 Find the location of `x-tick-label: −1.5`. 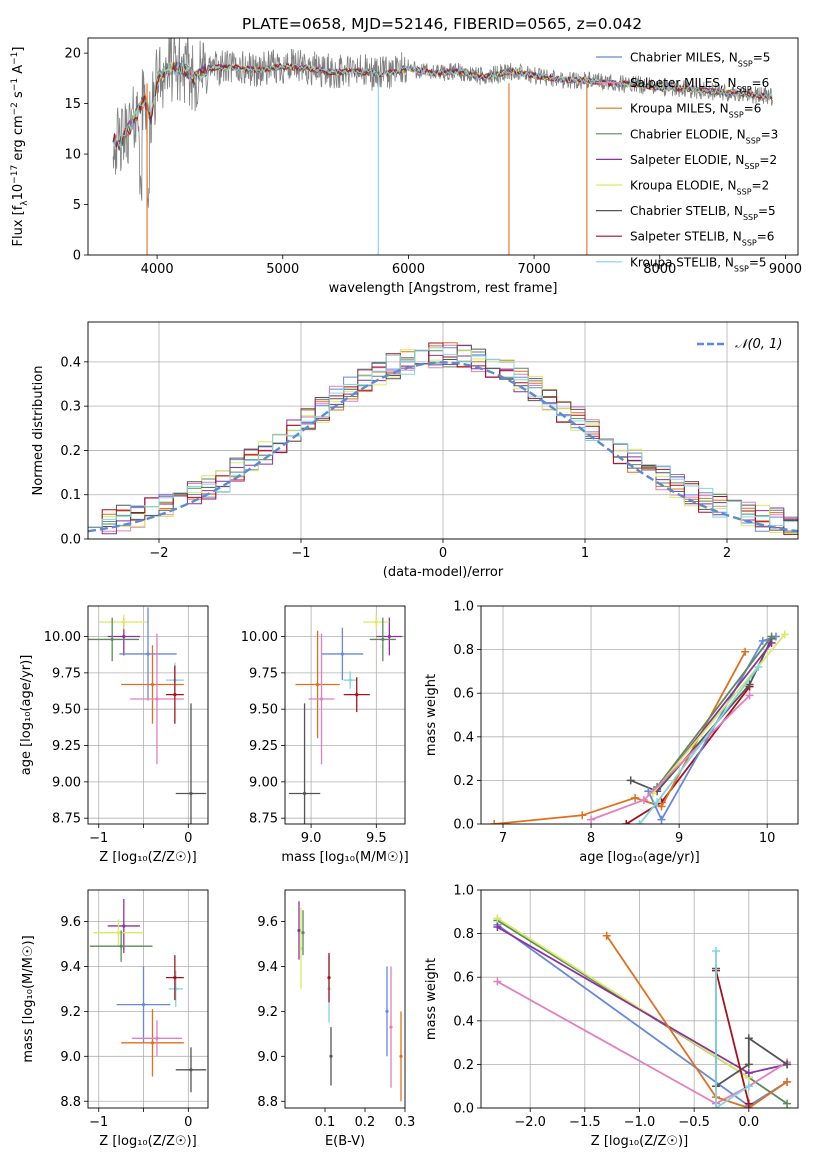

x-tick-label: −1.5 is located at coordinates (585, 1122).